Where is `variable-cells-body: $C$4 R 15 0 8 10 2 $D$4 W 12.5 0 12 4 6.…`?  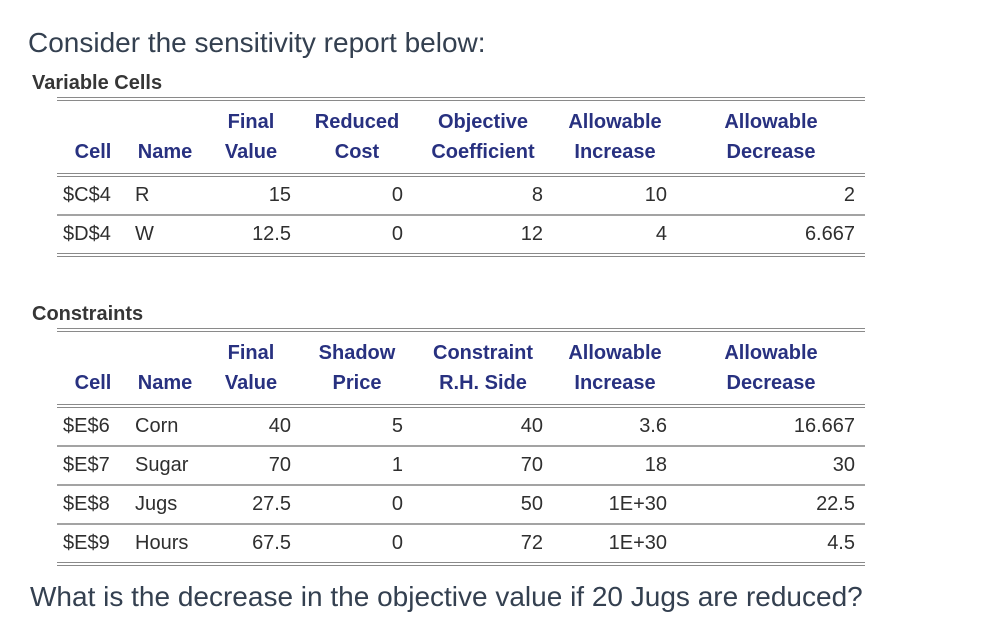 variable-cells-body: $C$4 R 15 0 8 10 2 $D$4 W 12.5 0 12 4 6.… is located at coordinates (461, 214).